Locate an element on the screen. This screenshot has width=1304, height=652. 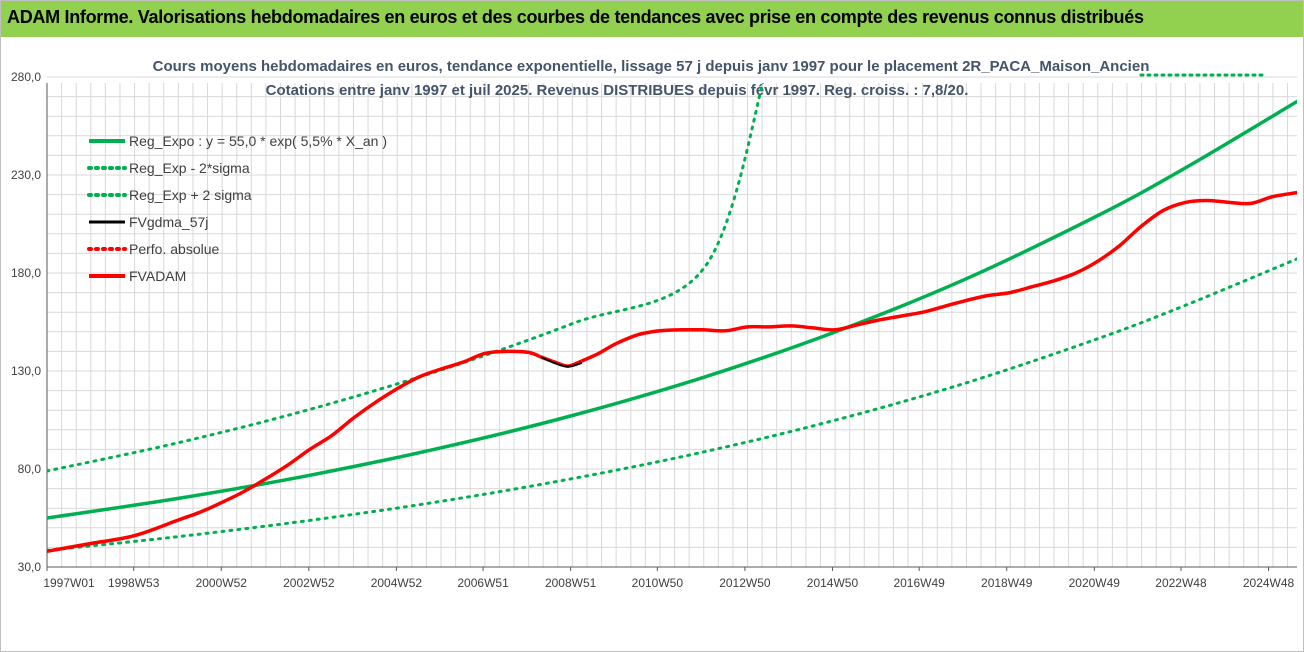
y-tick-label: 230,0 is located at coordinates (26, 175).